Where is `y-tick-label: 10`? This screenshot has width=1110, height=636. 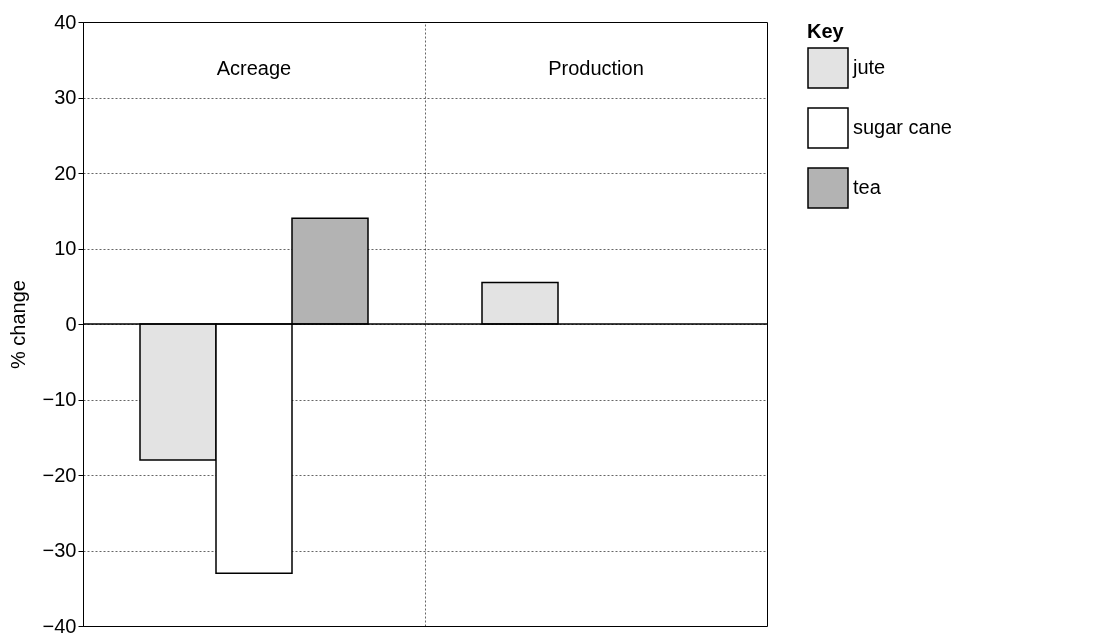 y-tick-label: 10 is located at coordinates (65, 248).